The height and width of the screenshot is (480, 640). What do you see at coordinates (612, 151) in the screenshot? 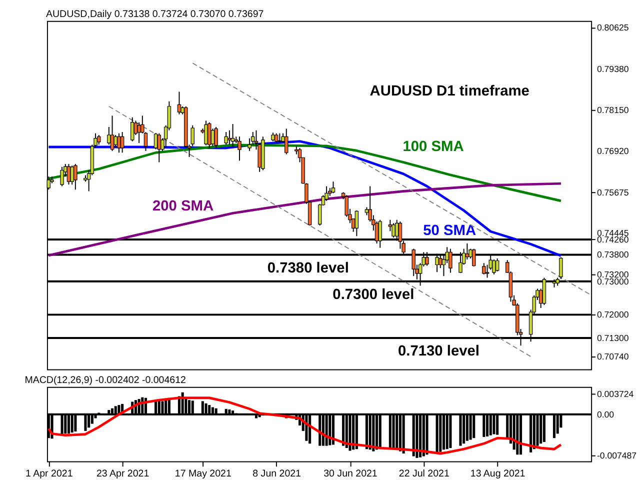
I see `y-tick-label: 0.76920` at bounding box center [612, 151].